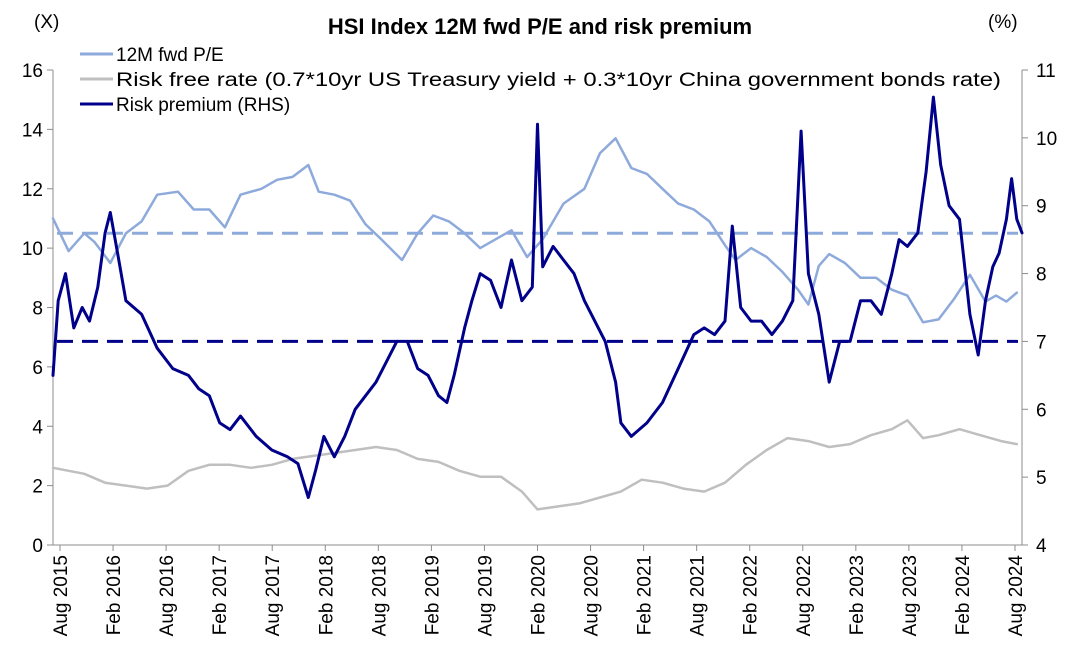 This screenshot has height=663, width=1080. What do you see at coordinates (37, 368) in the screenshot?
I see `left-tick-label: 6` at bounding box center [37, 368].